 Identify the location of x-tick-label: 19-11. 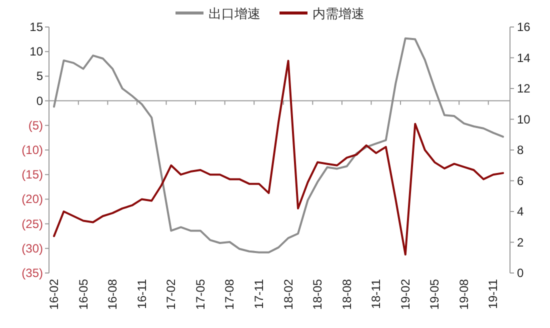
(493, 293).